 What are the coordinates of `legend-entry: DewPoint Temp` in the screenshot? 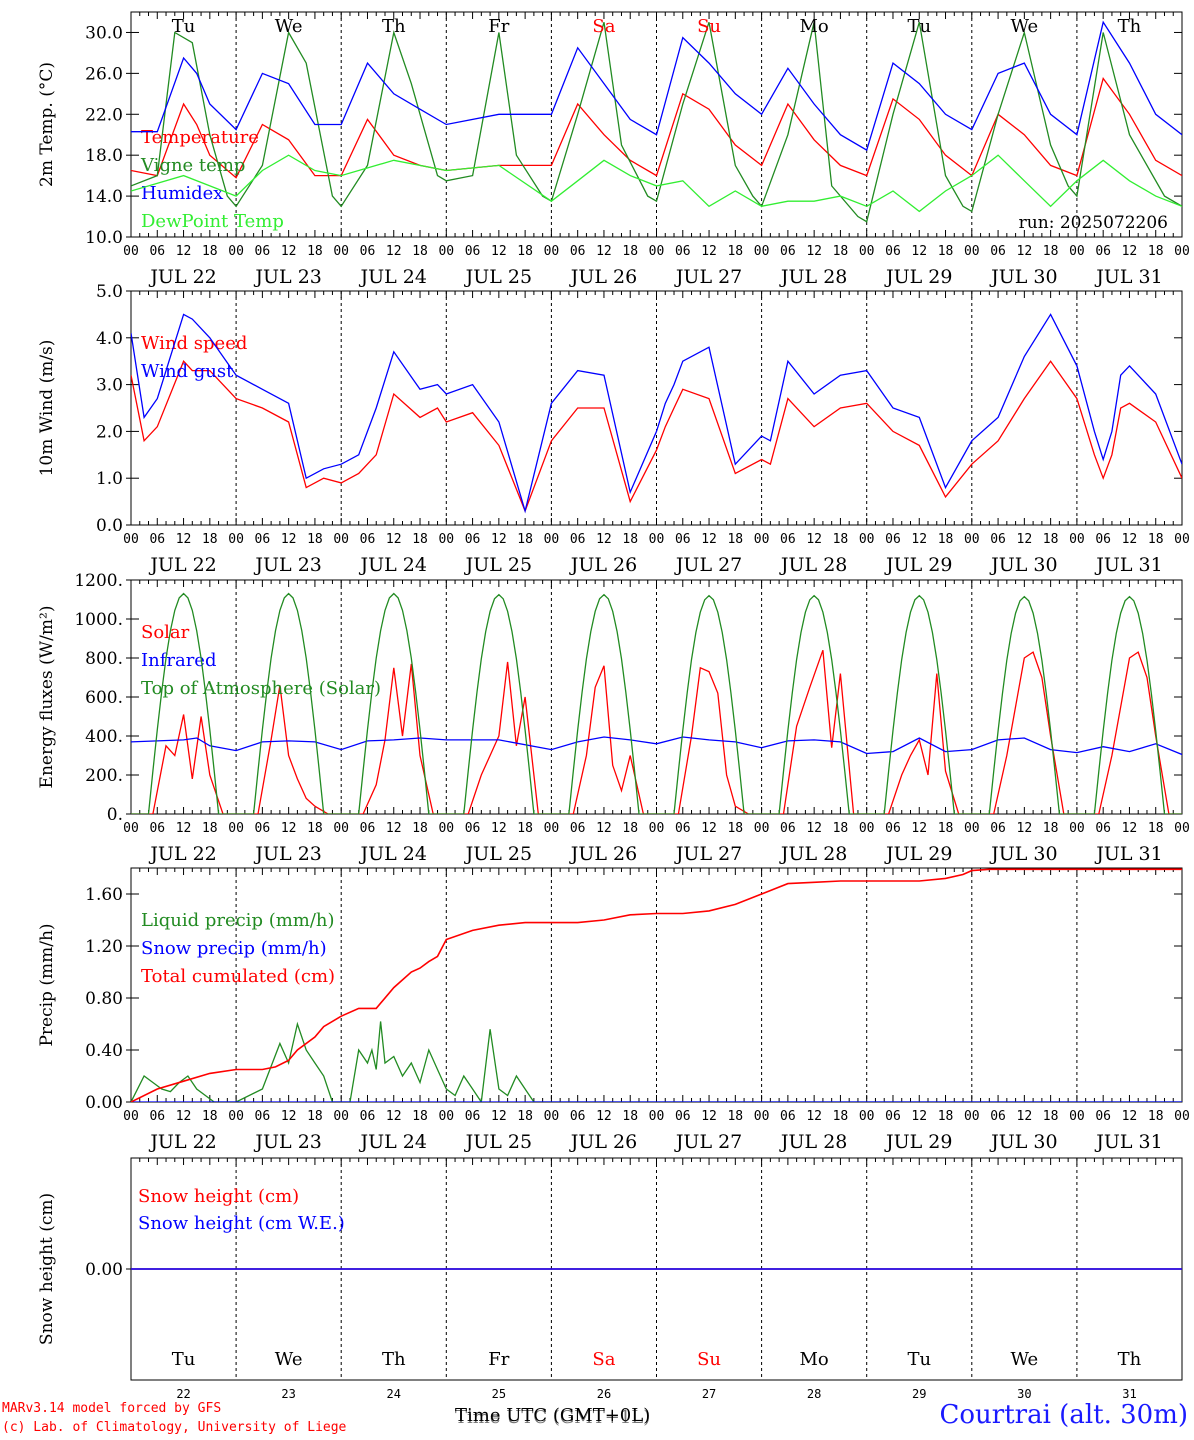 It's located at (212, 221).